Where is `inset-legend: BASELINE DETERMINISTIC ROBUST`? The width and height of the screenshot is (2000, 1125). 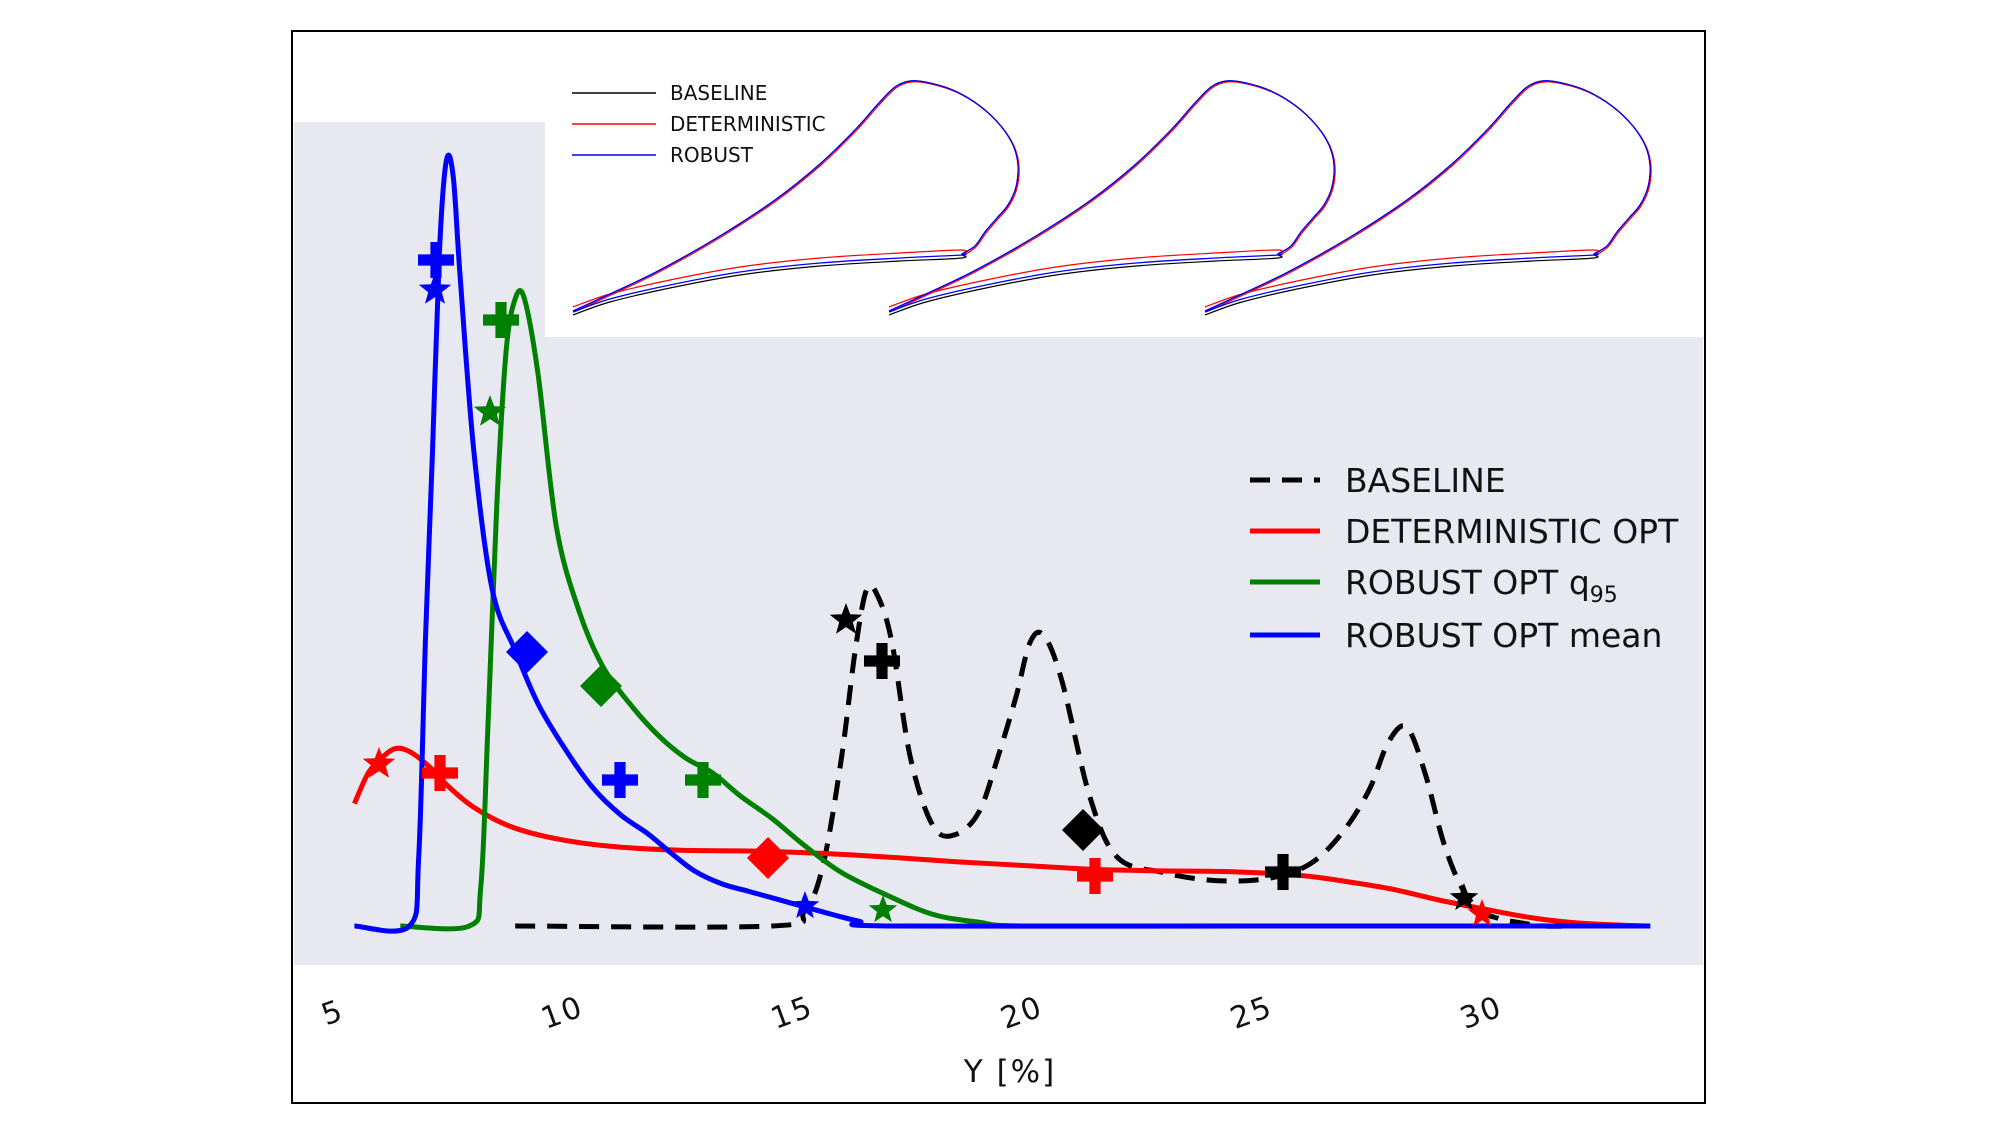
inset-legend: BASELINE DETERMINISTIC ROBUST is located at coordinates (699, 124).